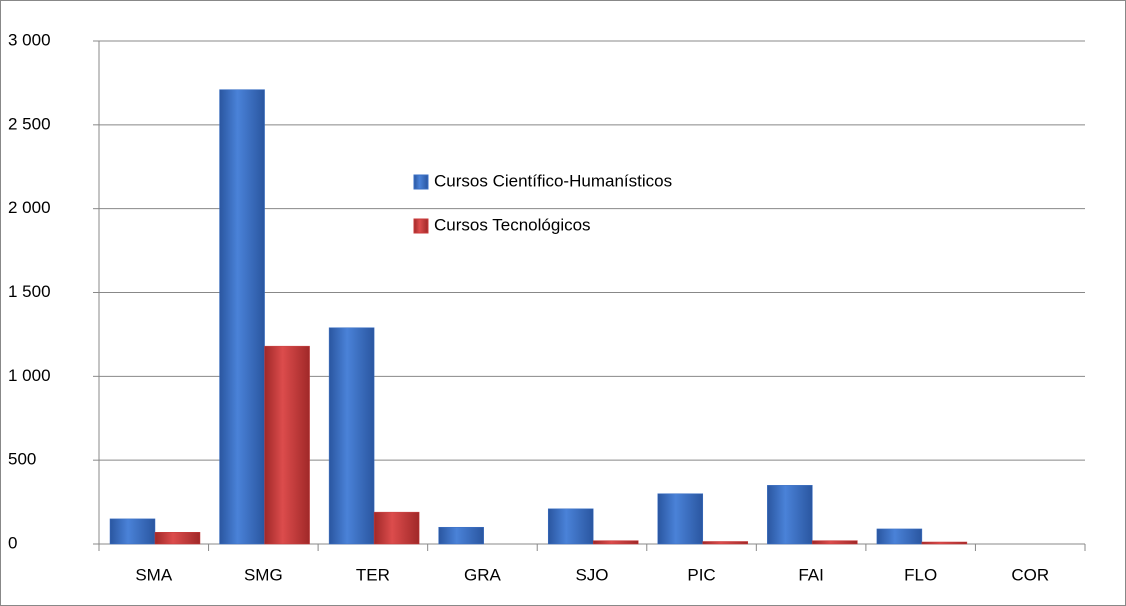  What do you see at coordinates (811, 574) in the screenshot?
I see `x-tick-label: FAI` at bounding box center [811, 574].